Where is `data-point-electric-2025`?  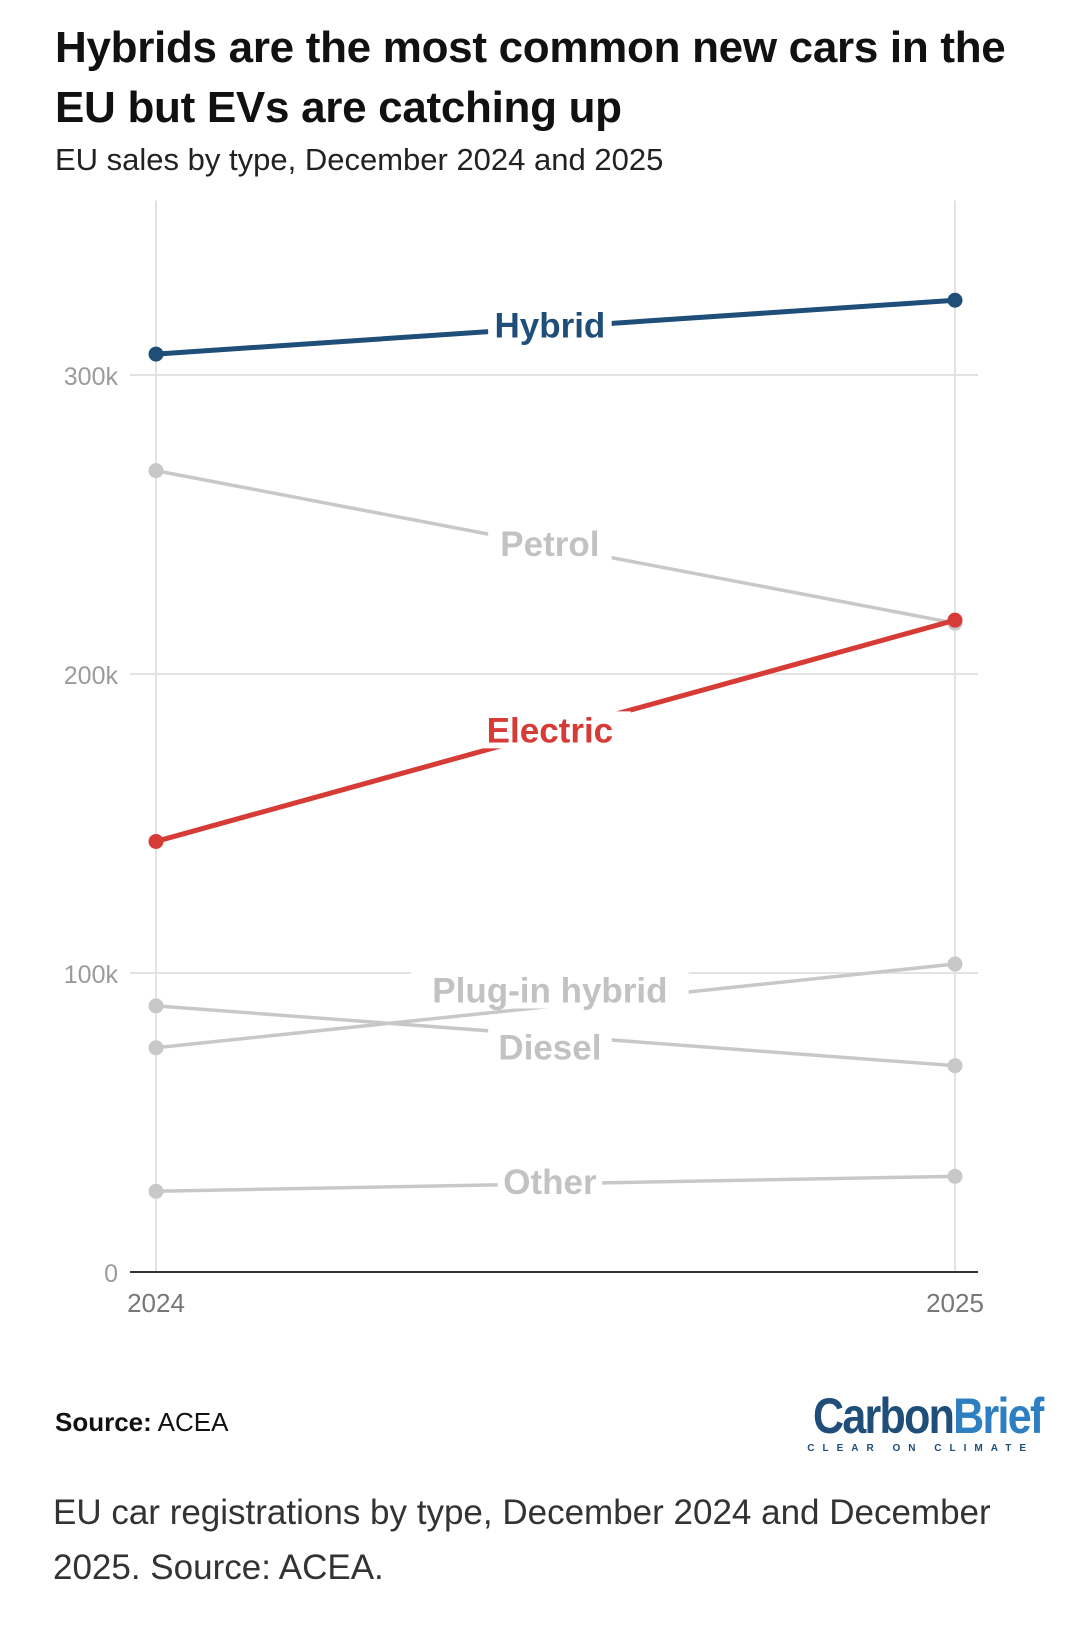
data-point-electric-2025 is located at coordinates (955, 620).